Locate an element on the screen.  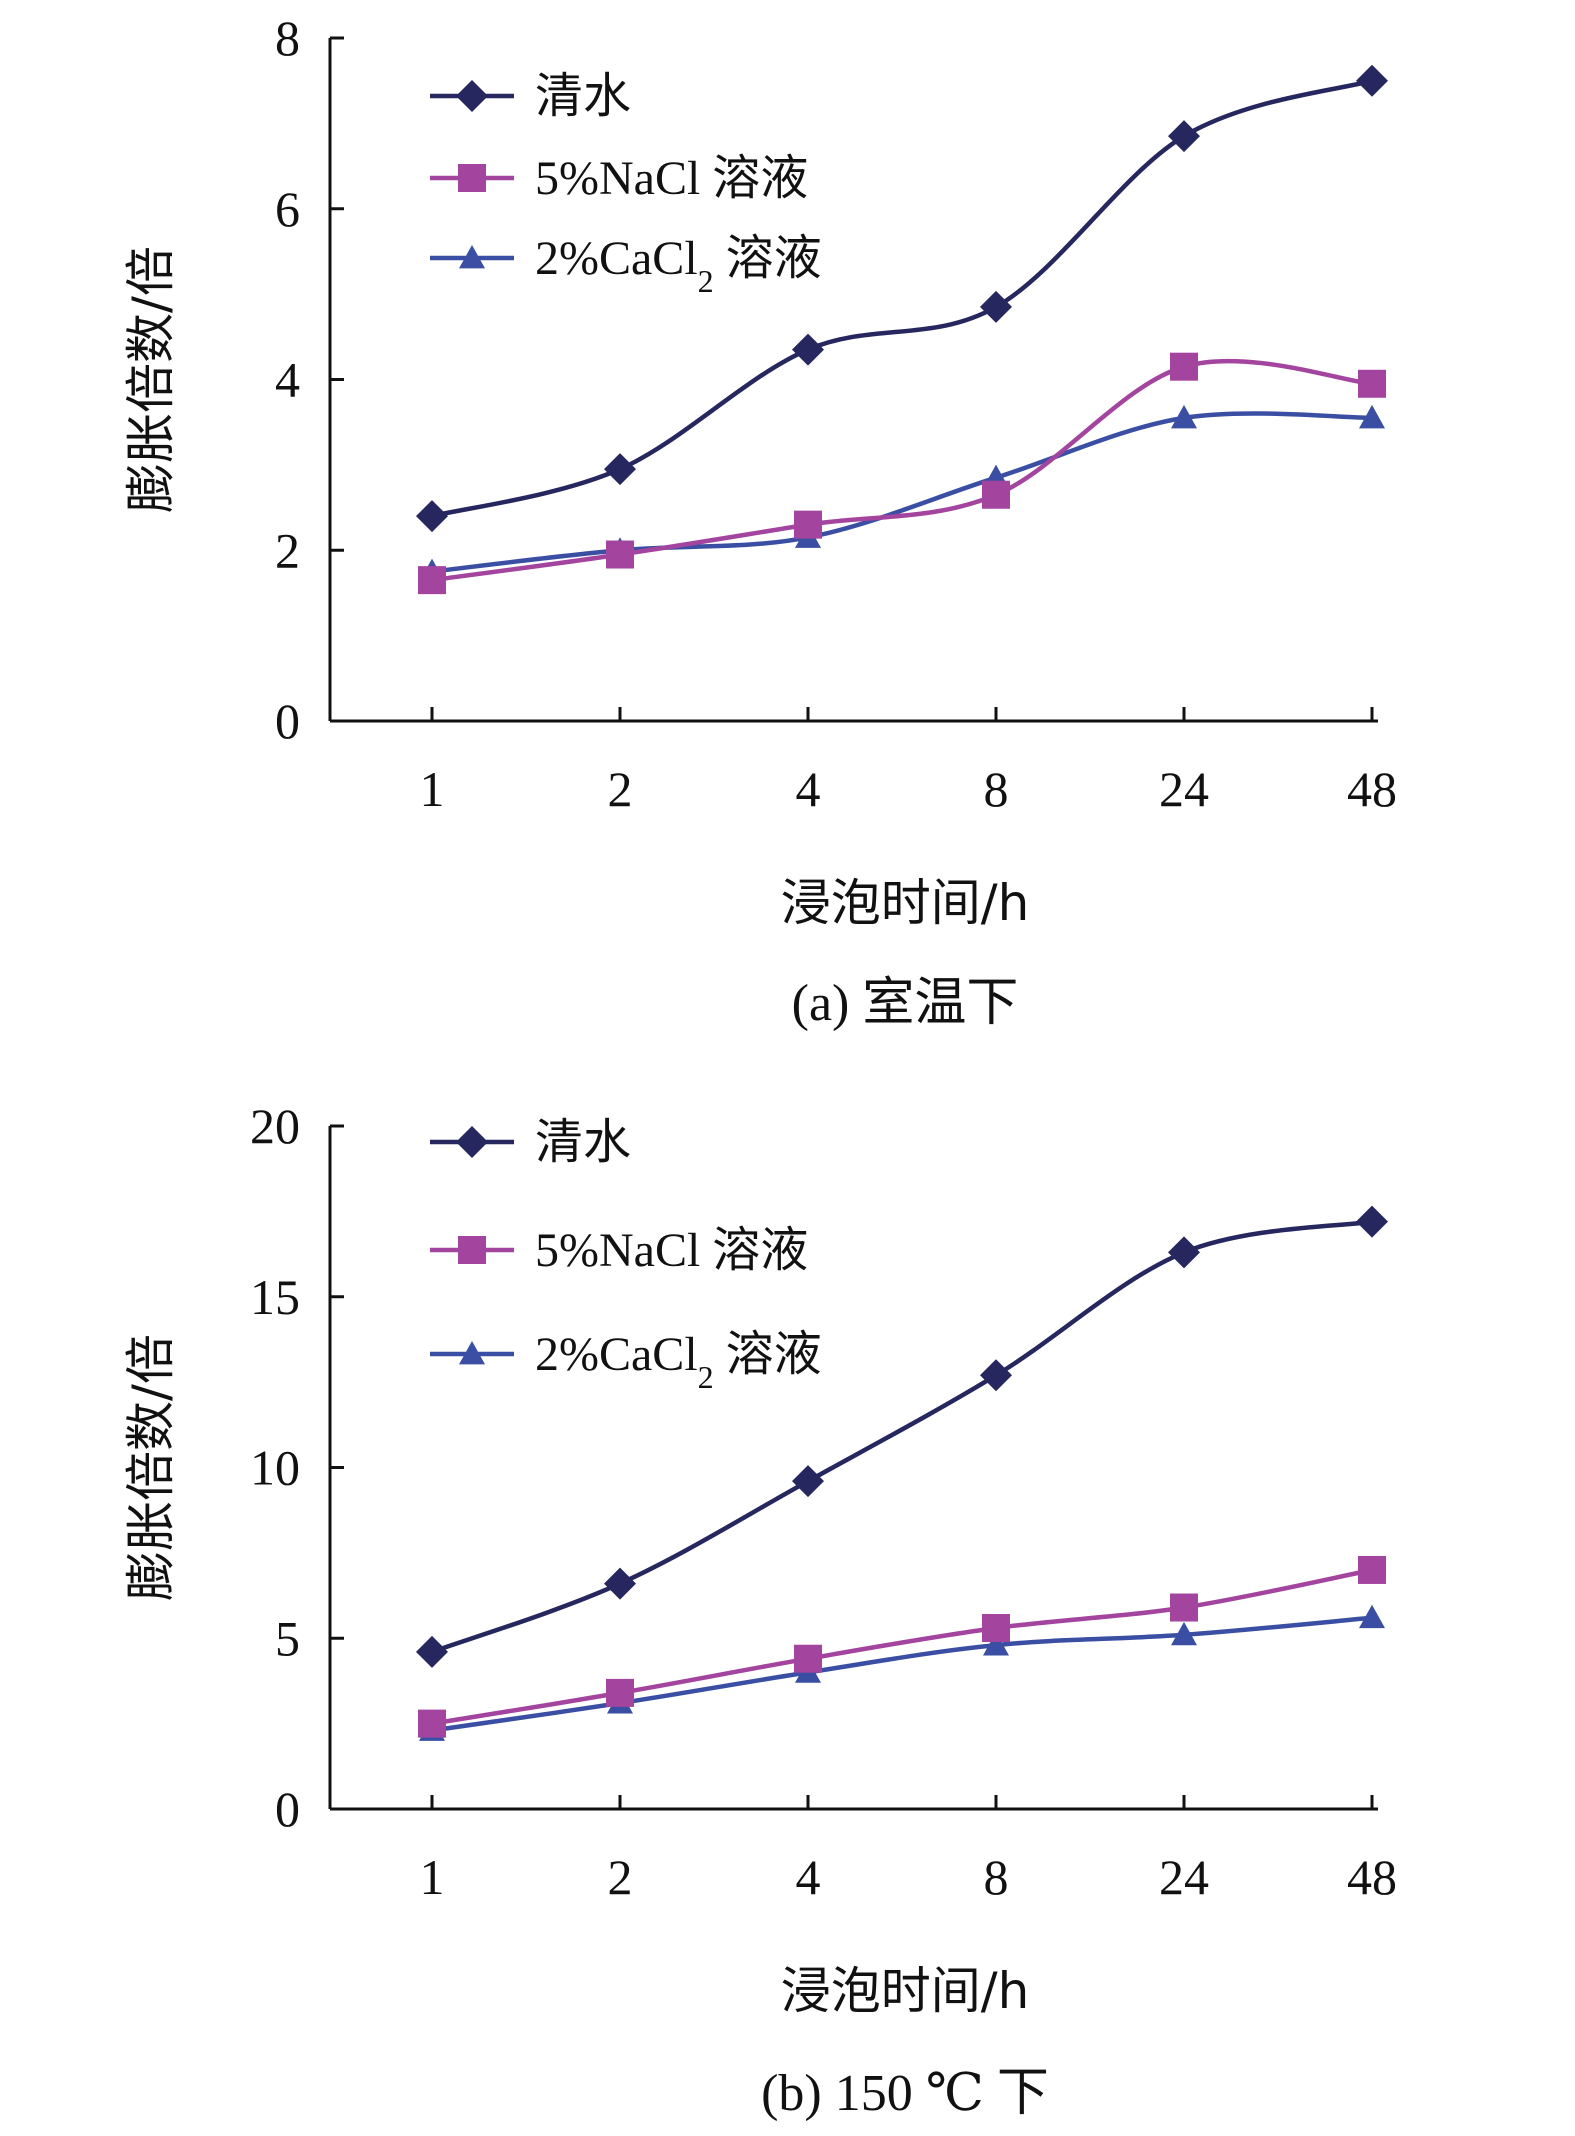
y-tick-label: 6 is located at coordinates (287, 209).